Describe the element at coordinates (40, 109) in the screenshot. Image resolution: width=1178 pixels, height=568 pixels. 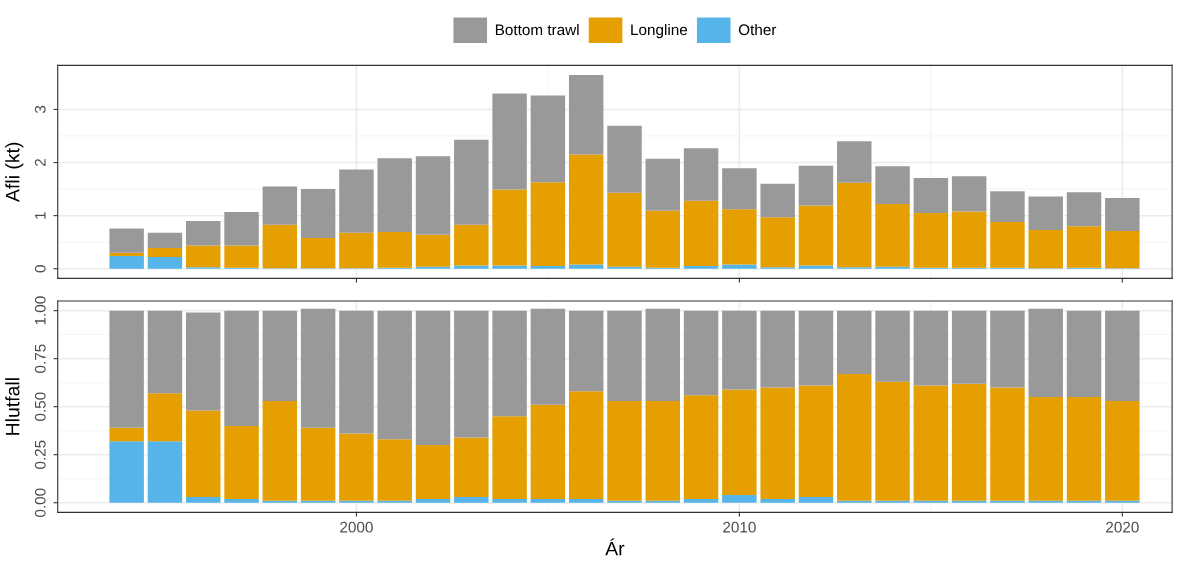
I see `y-tick-label: 3` at that location.